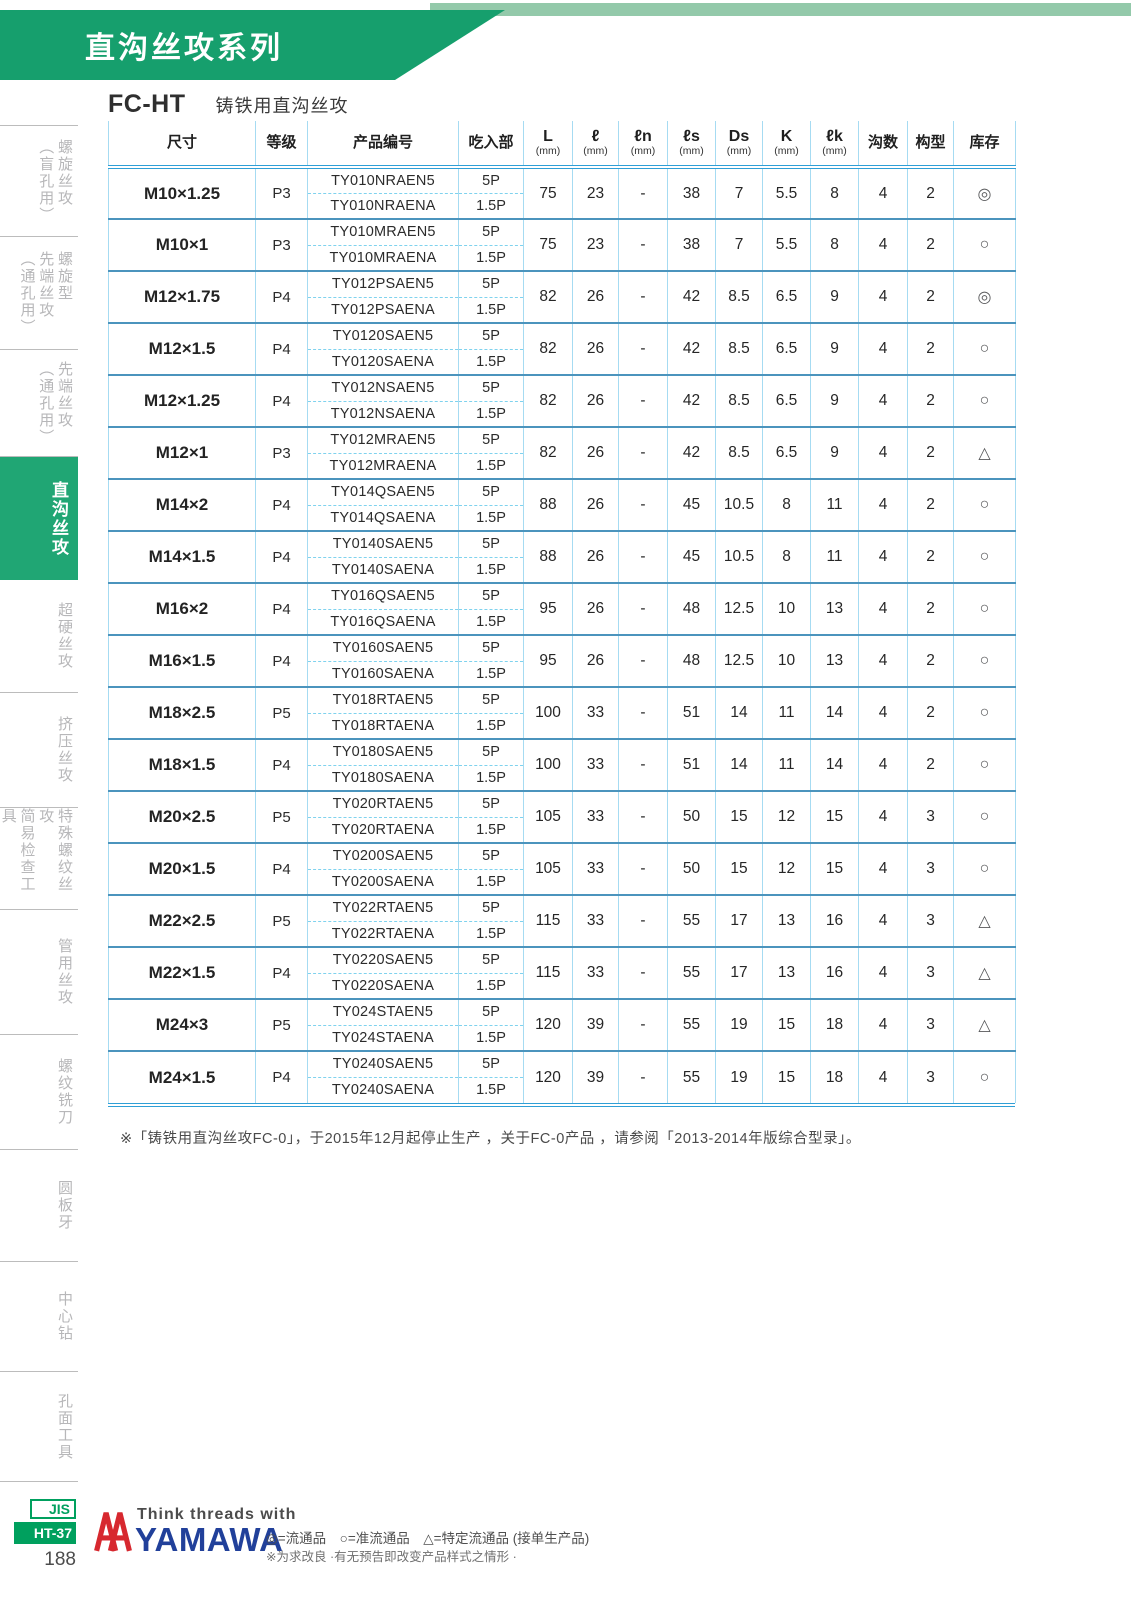 The image size is (1131, 1600). What do you see at coordinates (281, 192) in the screenshot?
I see `cell-grade: P3` at bounding box center [281, 192].